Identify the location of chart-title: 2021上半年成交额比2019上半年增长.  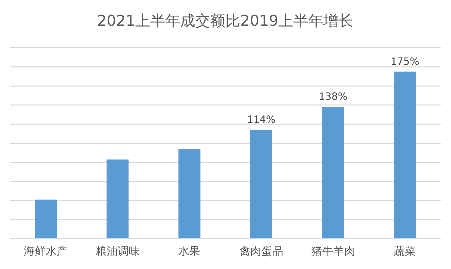
(225, 21).